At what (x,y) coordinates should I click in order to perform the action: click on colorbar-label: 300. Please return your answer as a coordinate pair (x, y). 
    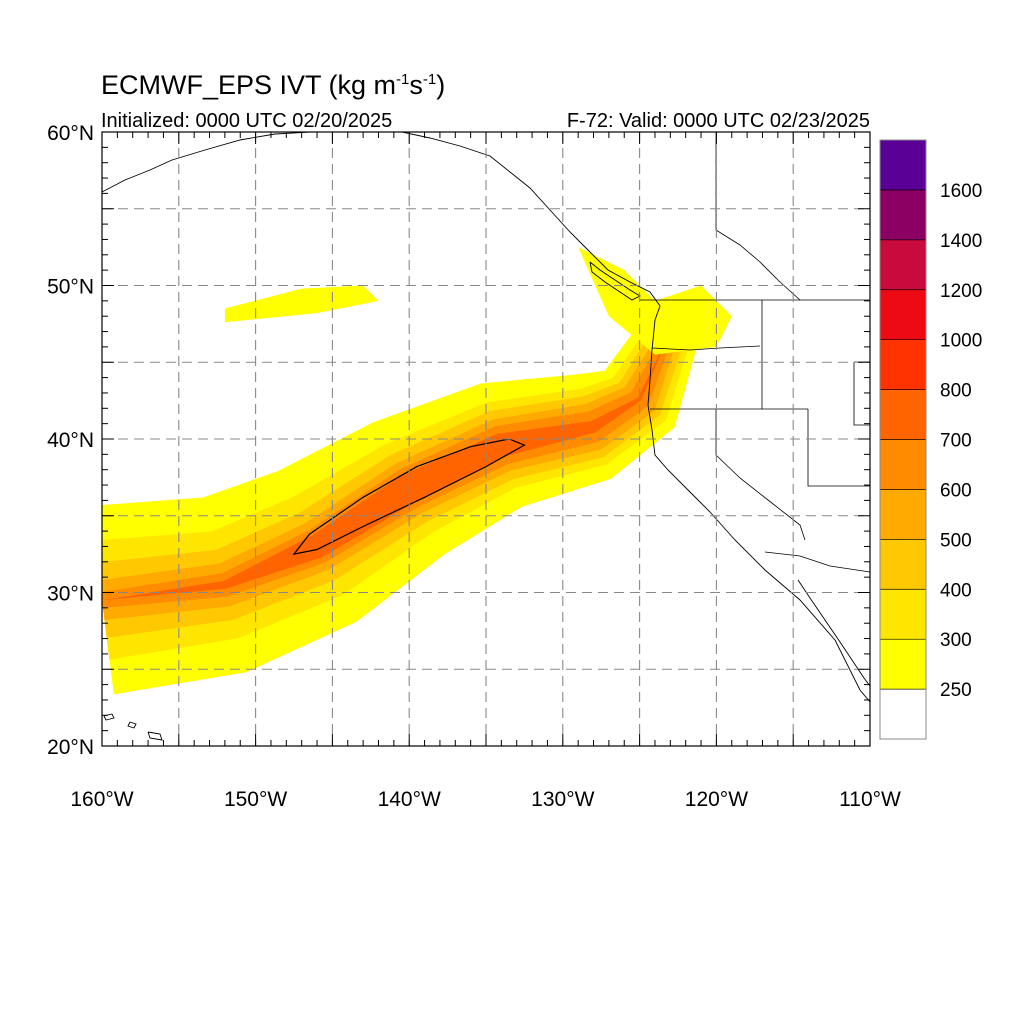
    Looking at the image, I should click on (956, 640).